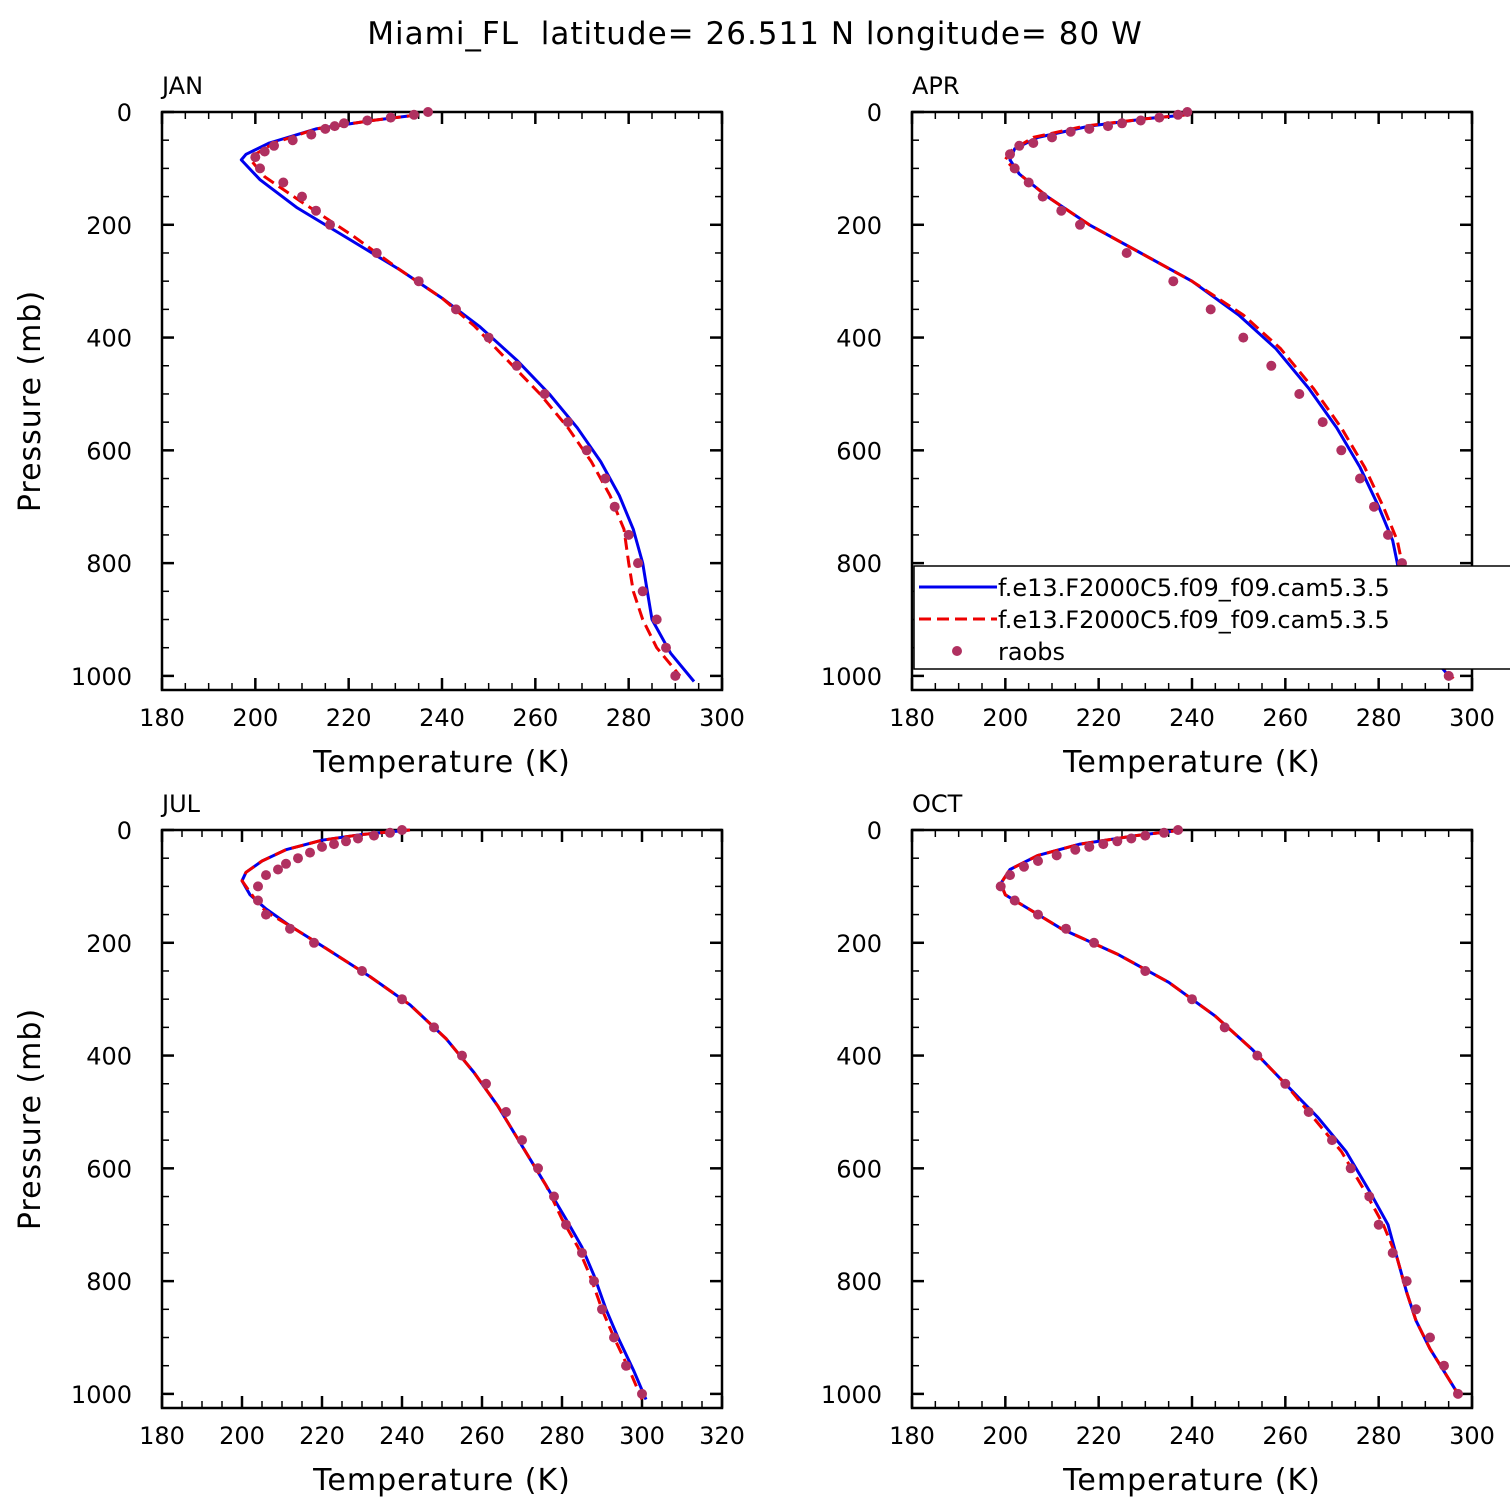 The image size is (1510, 1510). Describe the element at coordinates (859, 1282) in the screenshot. I see `y-tick-label: 800` at that location.